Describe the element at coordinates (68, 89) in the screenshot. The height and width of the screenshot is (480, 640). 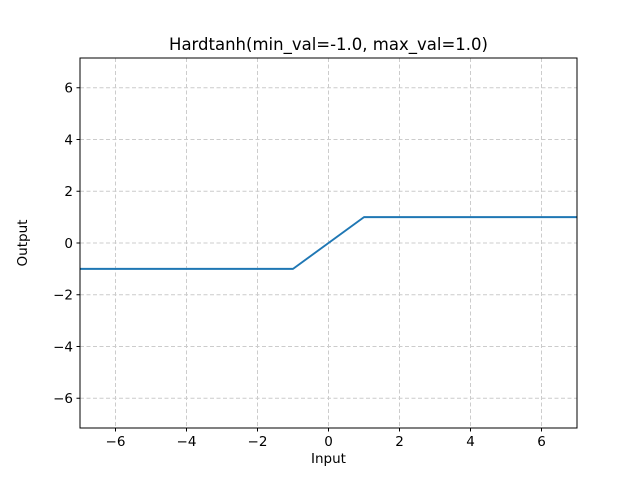
I see `y-tick-label: 6` at that location.